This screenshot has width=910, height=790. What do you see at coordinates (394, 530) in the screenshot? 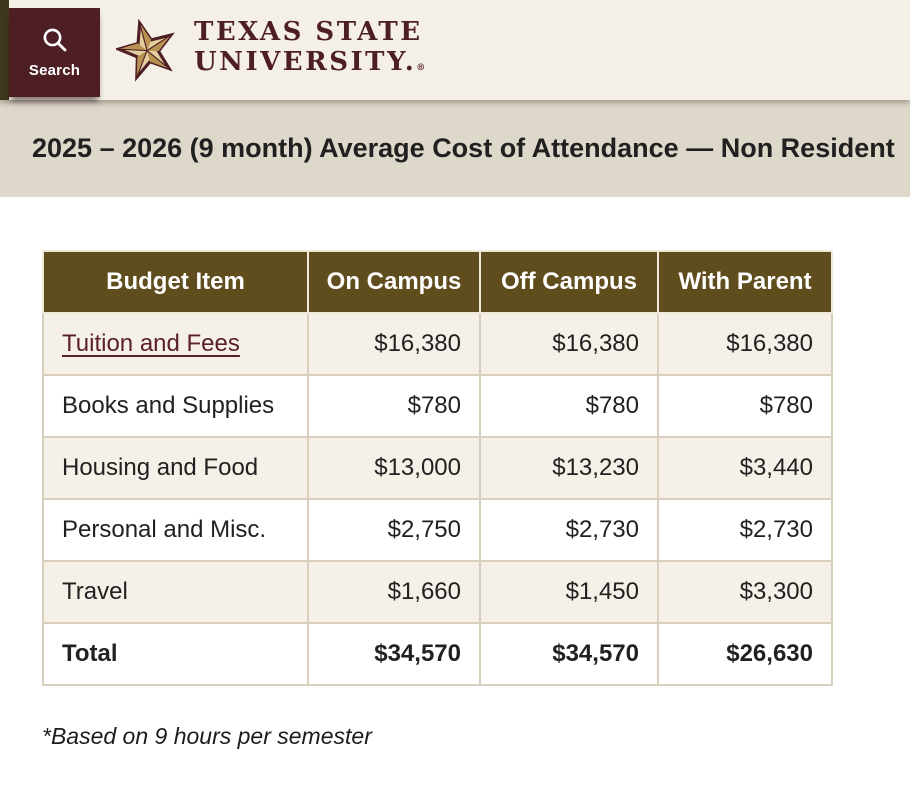
I see `amount-cell: $2,750` at bounding box center [394, 530].